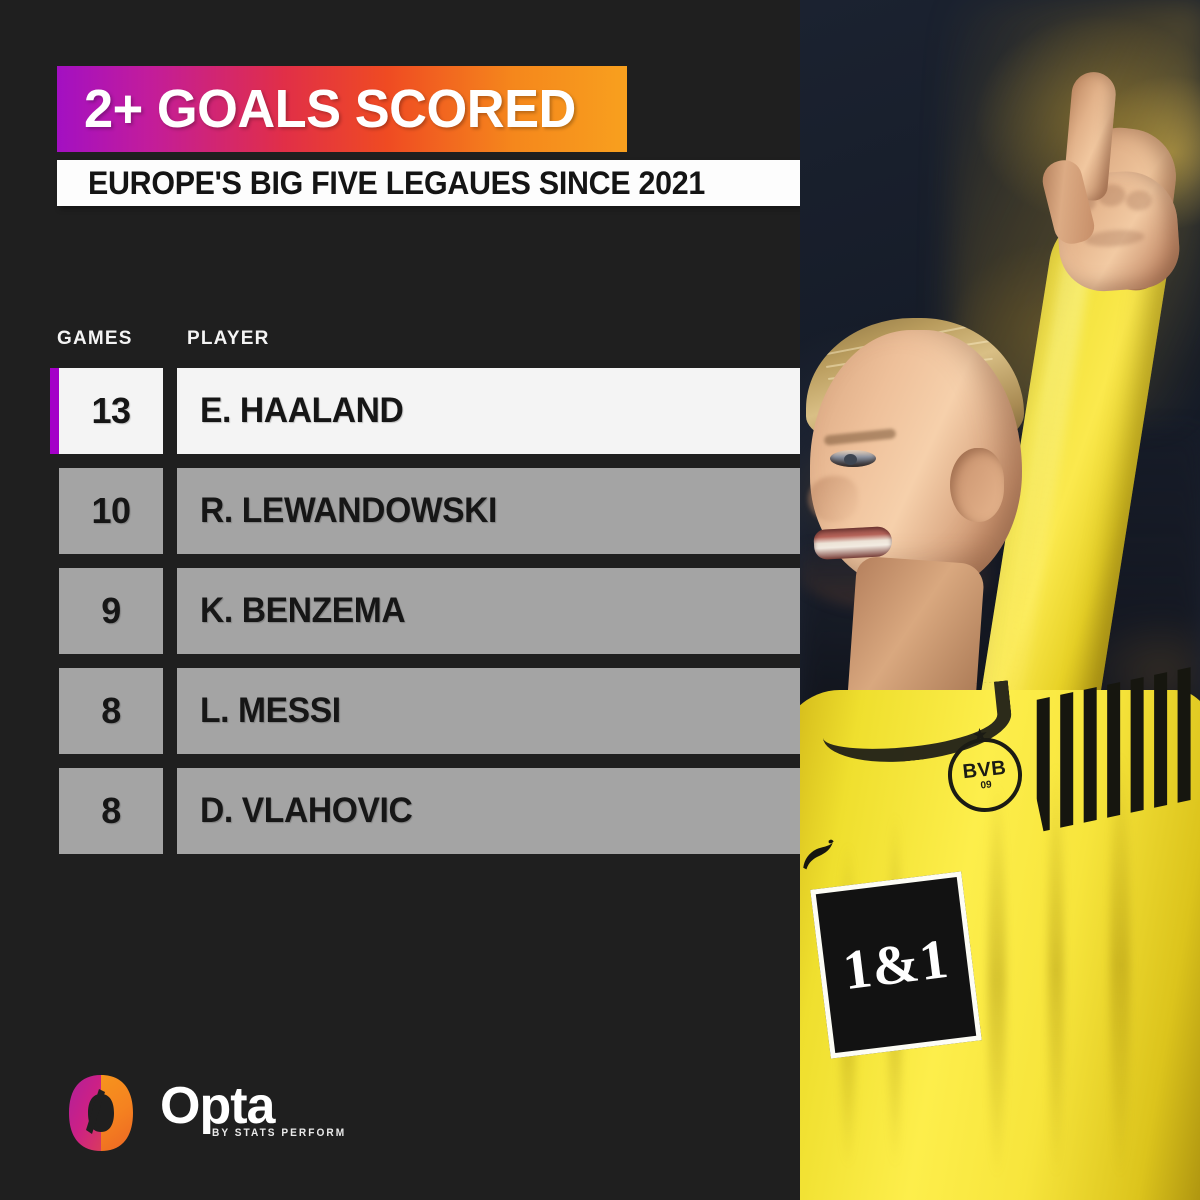 This screenshot has height=1200, width=1200. What do you see at coordinates (493, 611) in the screenshot?
I see `player-cell: K. BENZEMA` at bounding box center [493, 611].